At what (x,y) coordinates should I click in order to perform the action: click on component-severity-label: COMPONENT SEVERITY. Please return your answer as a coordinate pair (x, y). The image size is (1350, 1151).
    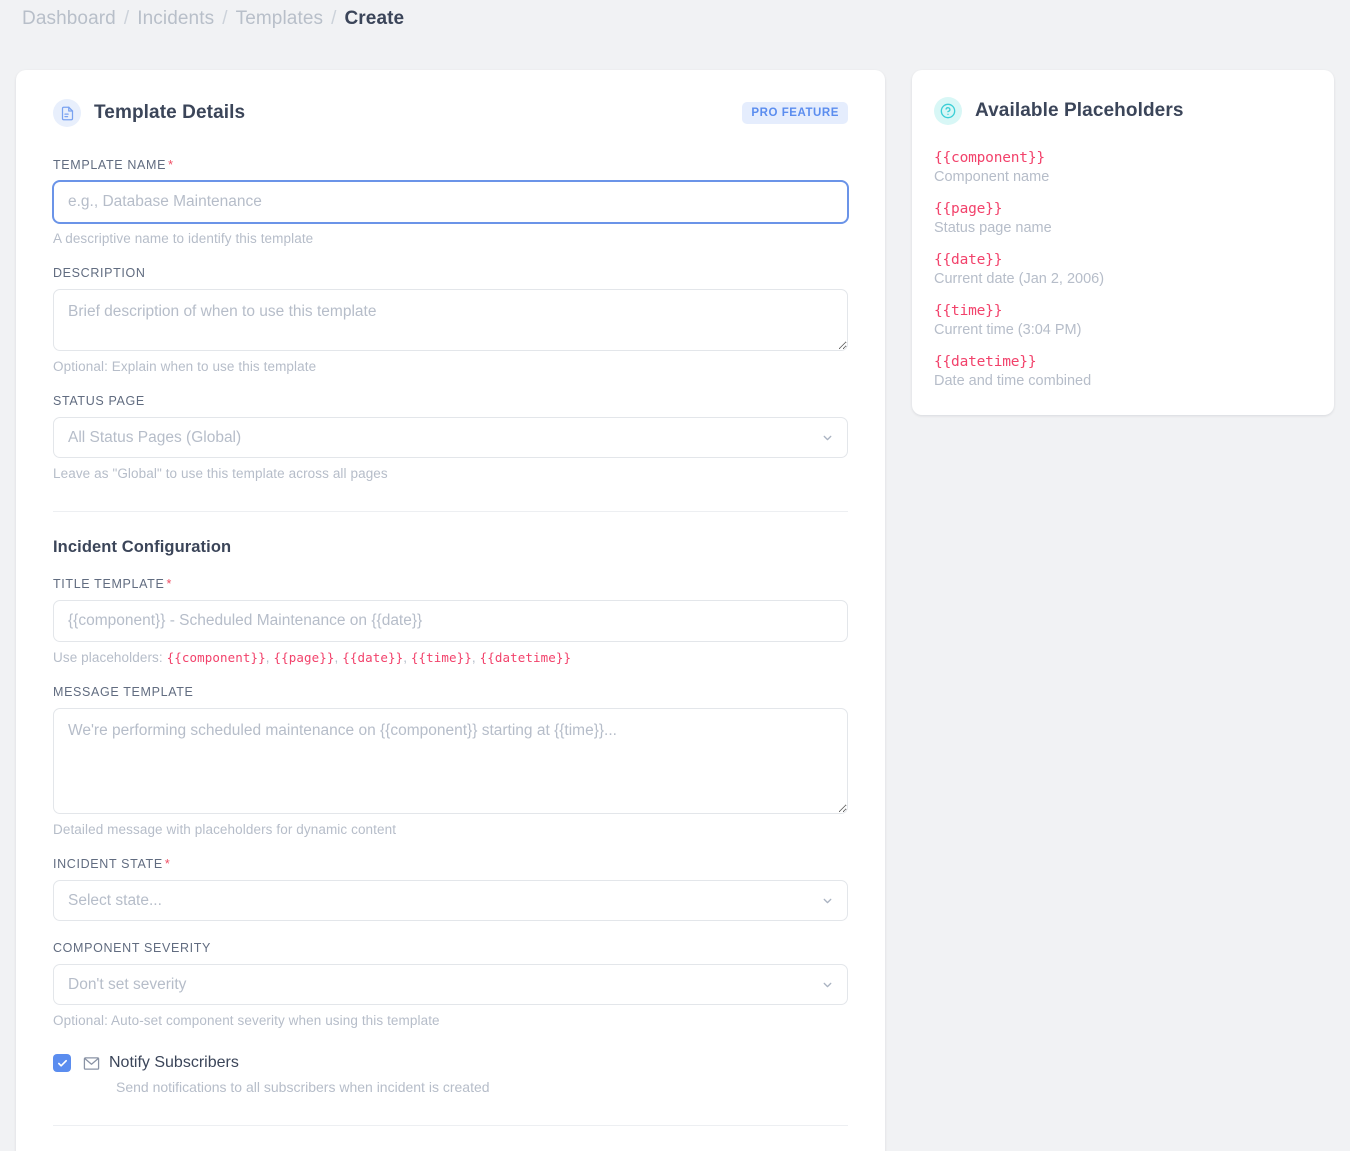
    Looking at the image, I should click on (132, 948).